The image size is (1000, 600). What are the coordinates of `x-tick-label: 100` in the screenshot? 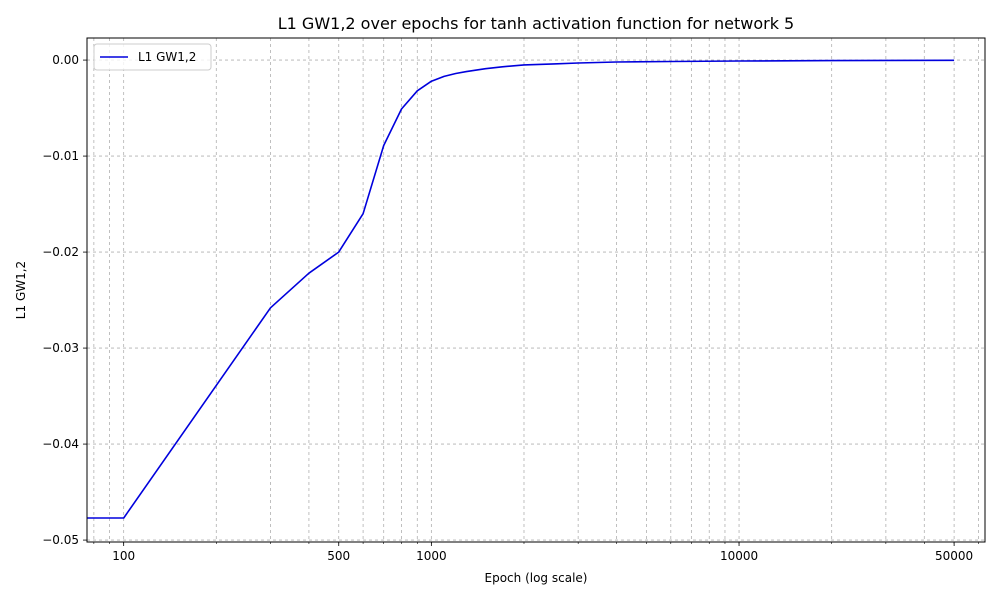 It's located at (123, 556).